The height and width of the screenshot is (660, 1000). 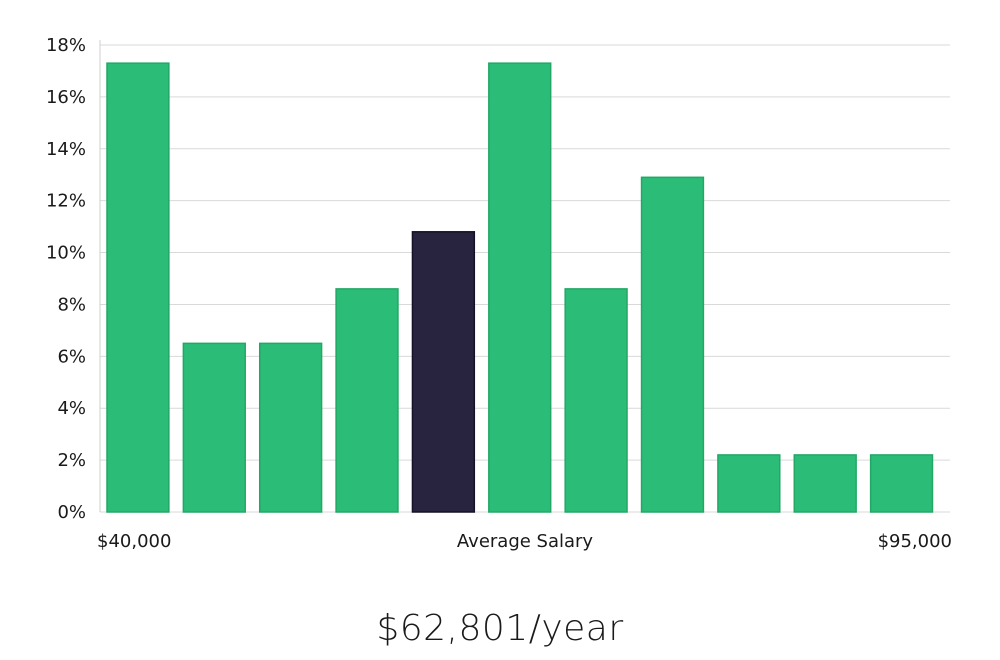 I want to click on y-tick-label: 12%, so click(x=66, y=201).